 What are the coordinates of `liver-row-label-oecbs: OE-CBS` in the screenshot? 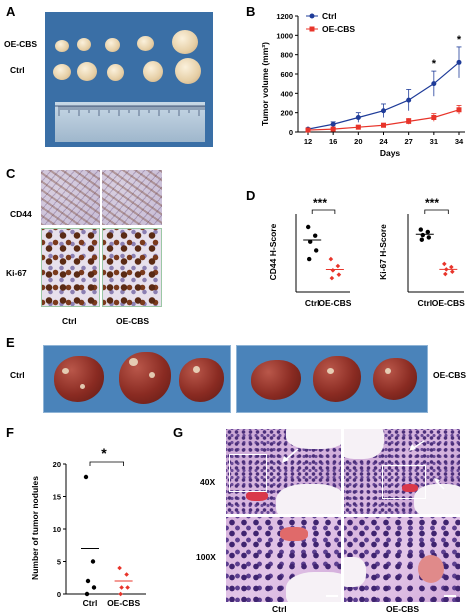 It's located at (450, 375).